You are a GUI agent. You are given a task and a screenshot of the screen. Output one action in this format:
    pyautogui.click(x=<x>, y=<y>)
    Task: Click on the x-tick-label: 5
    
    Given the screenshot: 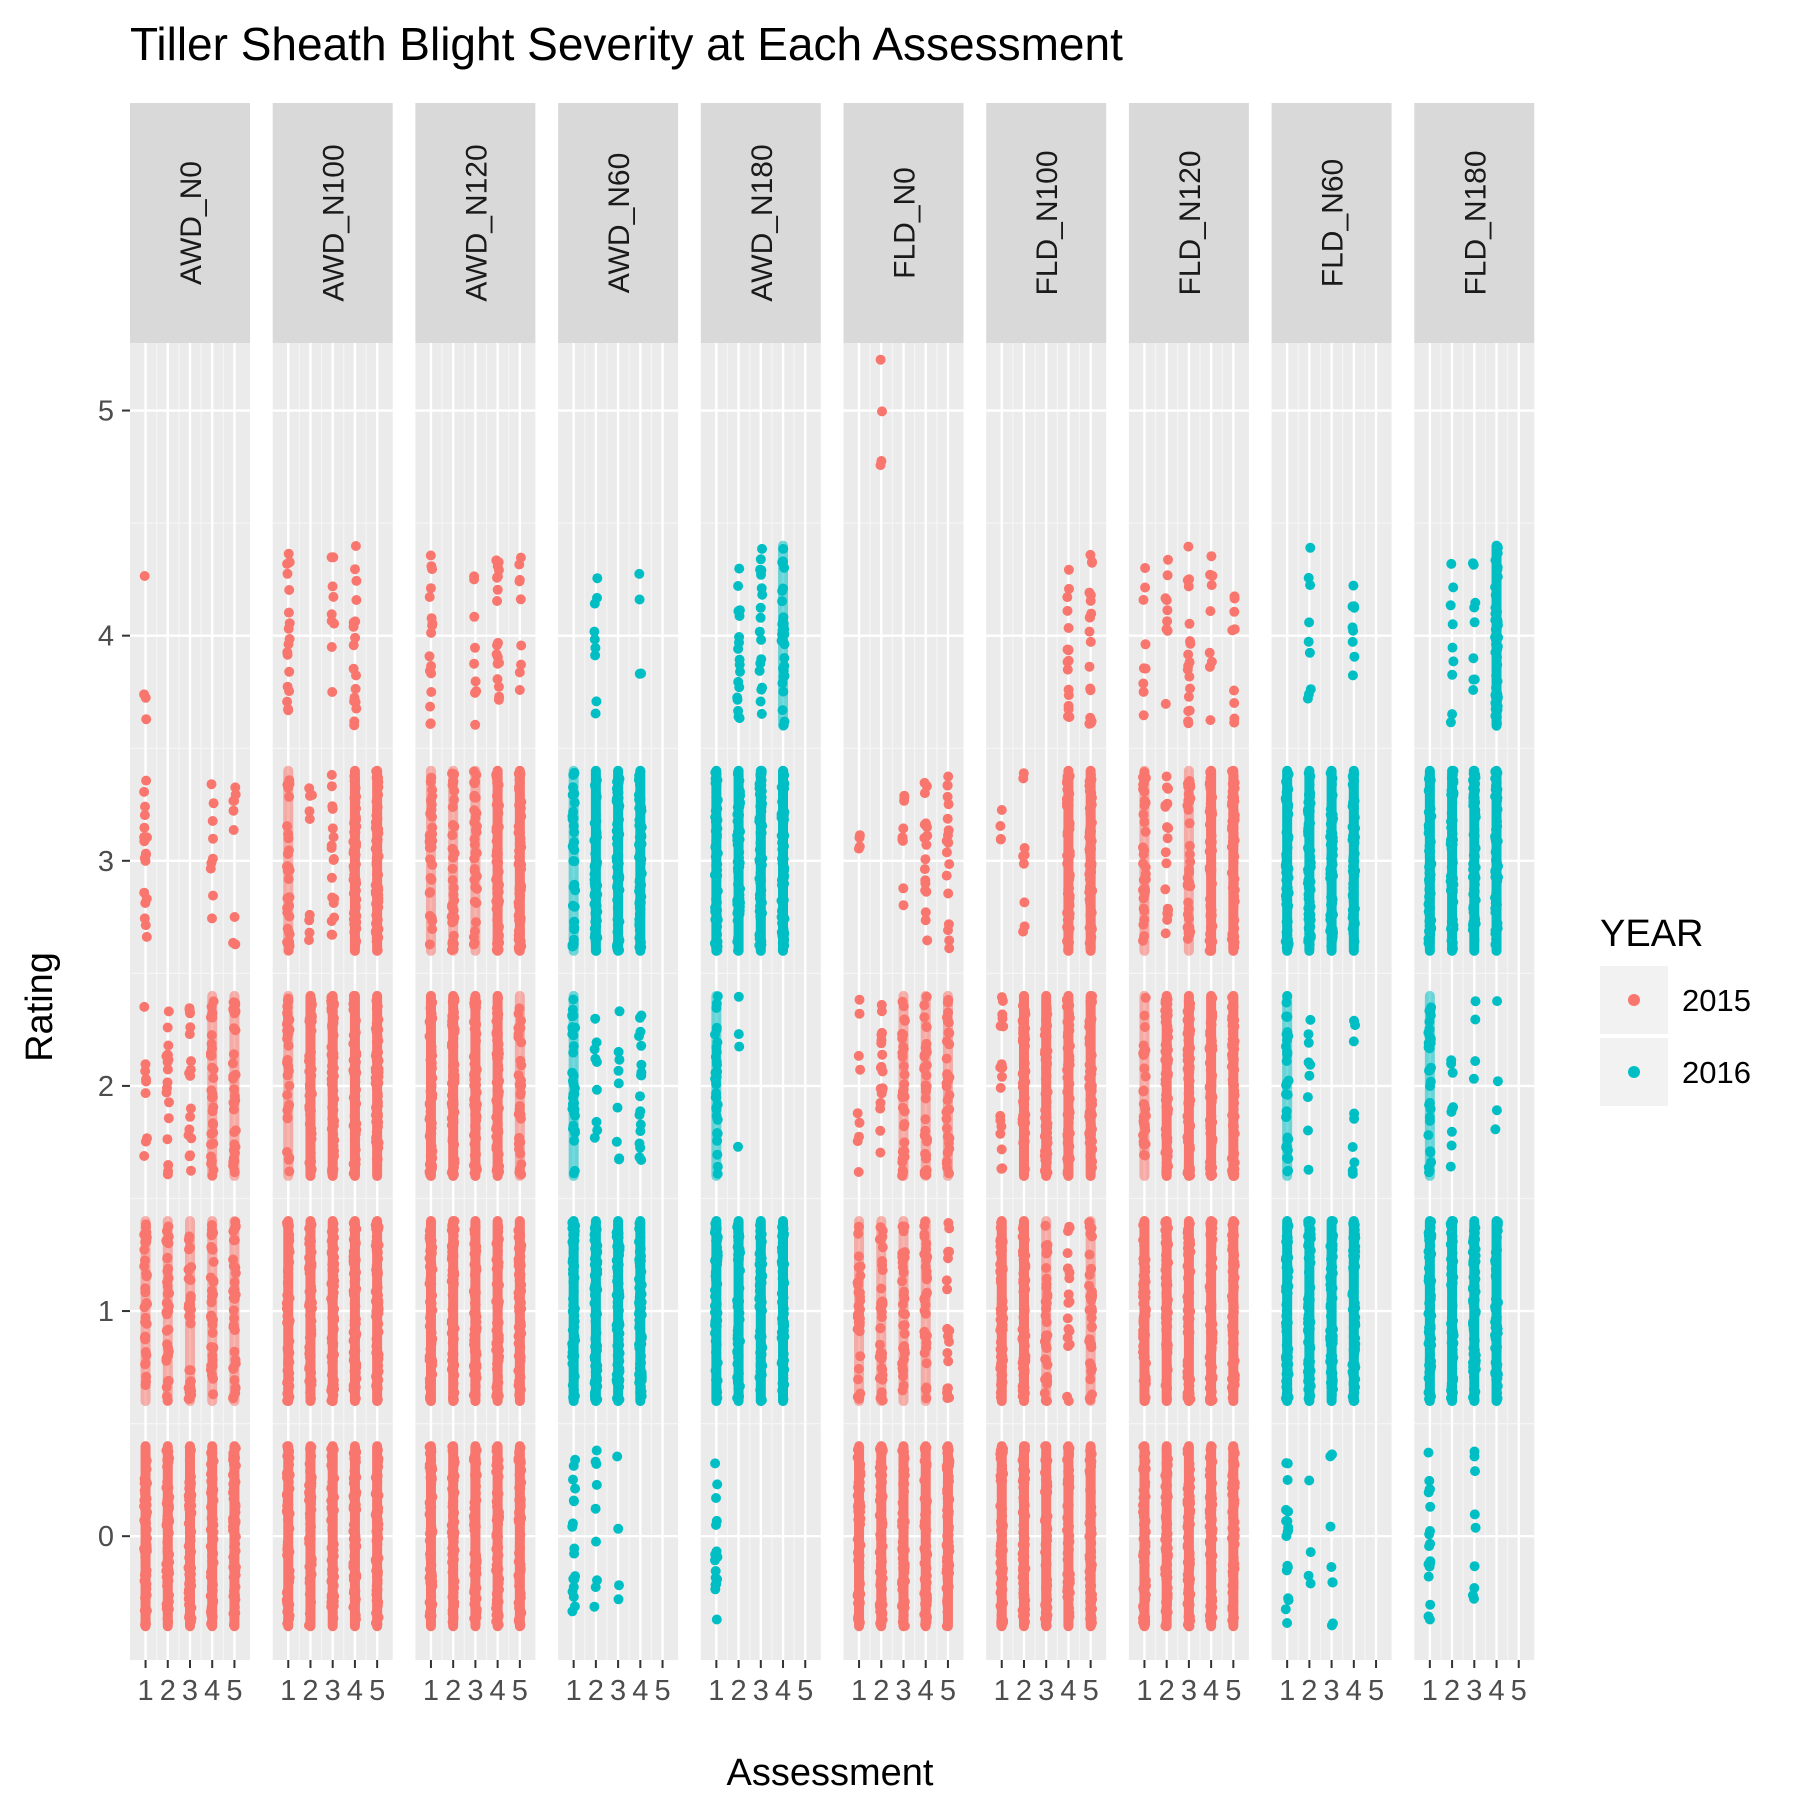 What is the action you would take?
    pyautogui.click(x=377, y=1691)
    